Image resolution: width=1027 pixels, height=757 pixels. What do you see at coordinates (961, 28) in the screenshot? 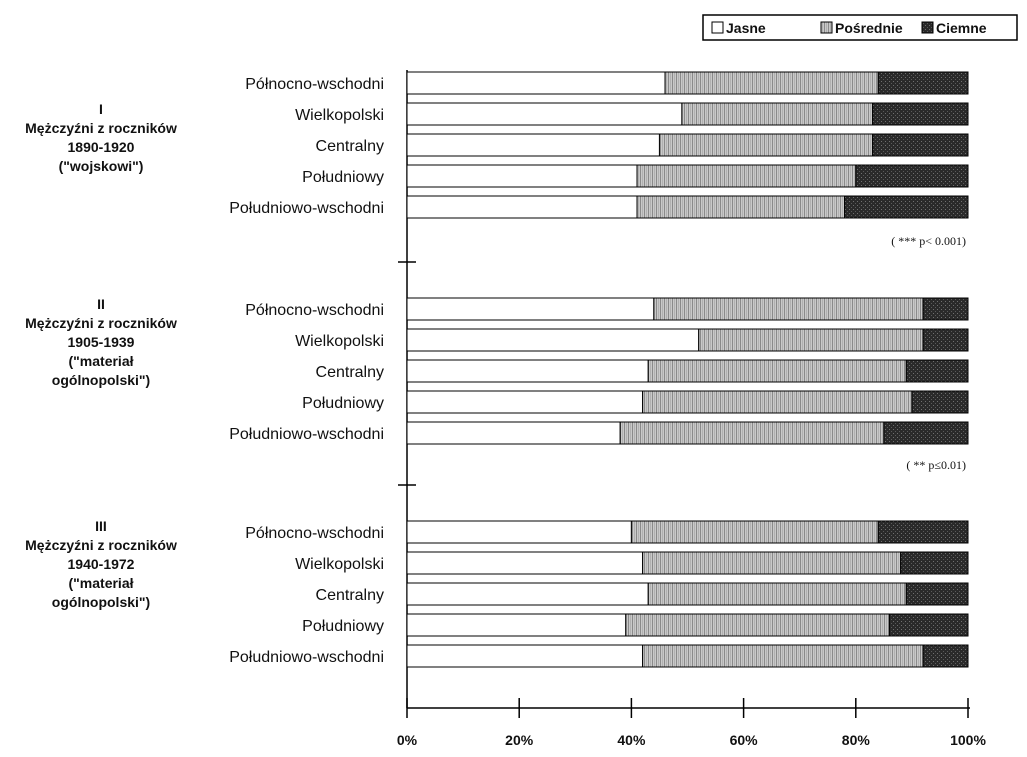
I see `legend-label-ciemne: Ciemne` at bounding box center [961, 28].